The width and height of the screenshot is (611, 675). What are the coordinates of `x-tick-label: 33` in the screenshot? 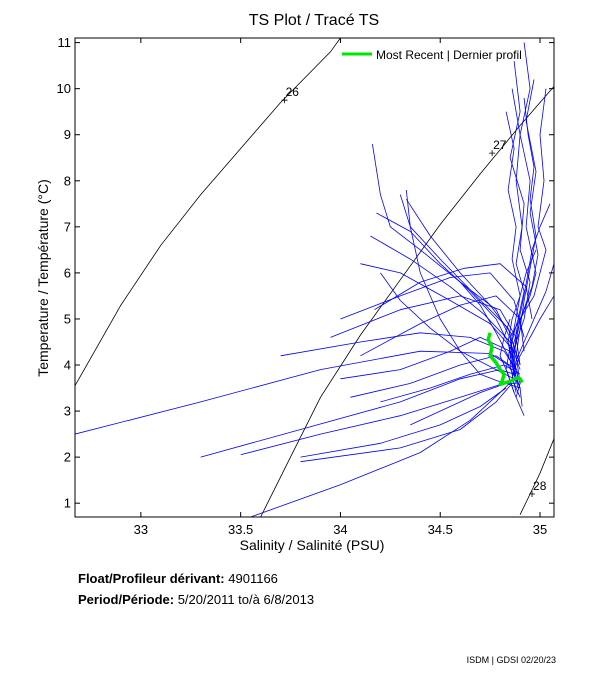 It's located at (141, 529).